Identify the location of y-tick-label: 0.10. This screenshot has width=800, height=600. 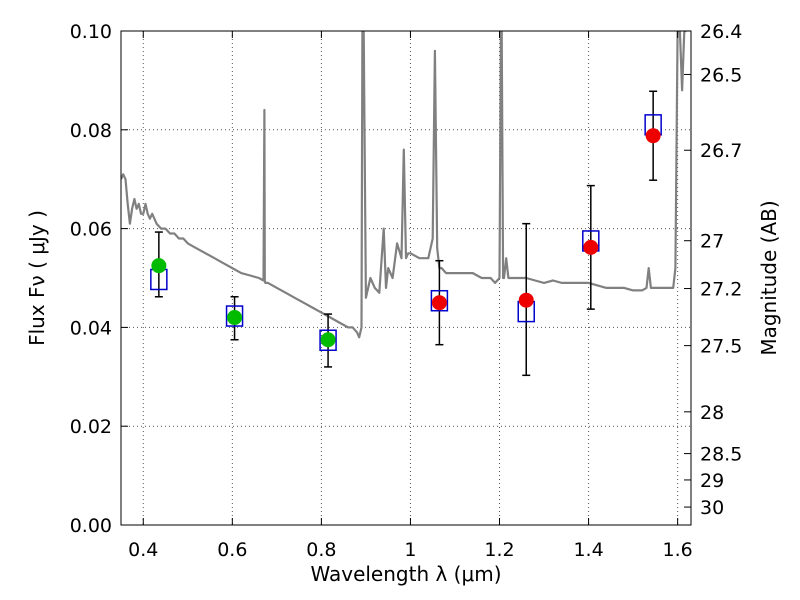
(91, 32).